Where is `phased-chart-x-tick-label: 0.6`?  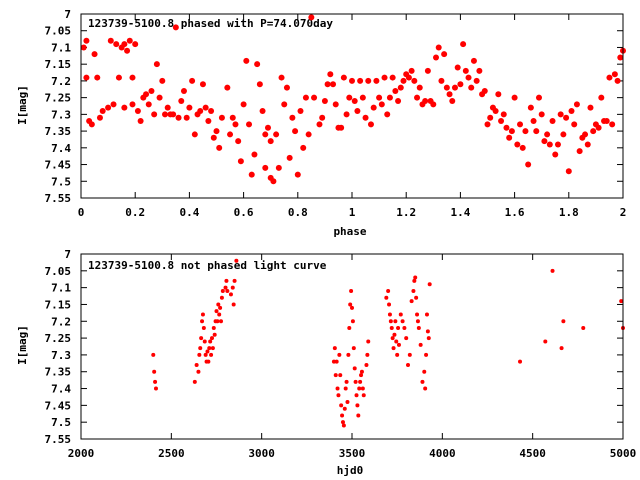 phased-chart-x-tick-label: 0.6 is located at coordinates (244, 212).